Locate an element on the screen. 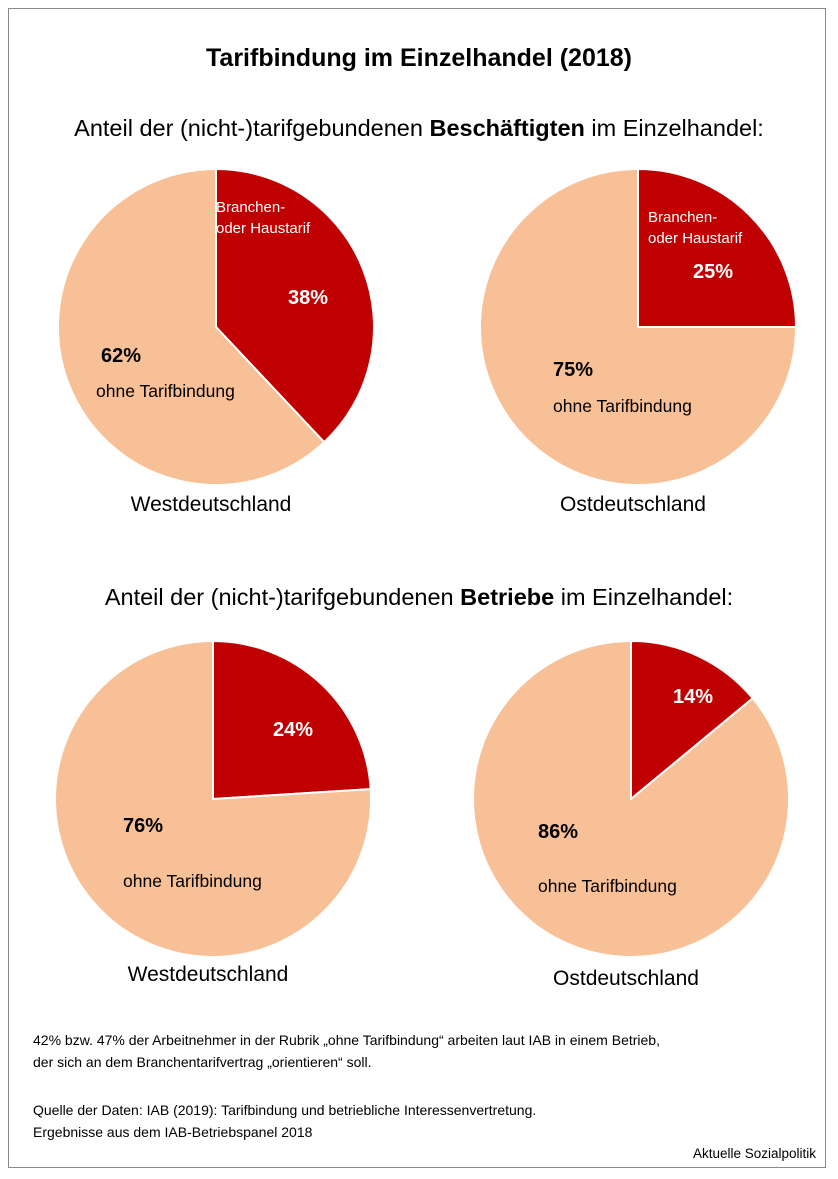 The width and height of the screenshot is (838, 1179). slice-value-tarif: 25% is located at coordinates (713, 272).